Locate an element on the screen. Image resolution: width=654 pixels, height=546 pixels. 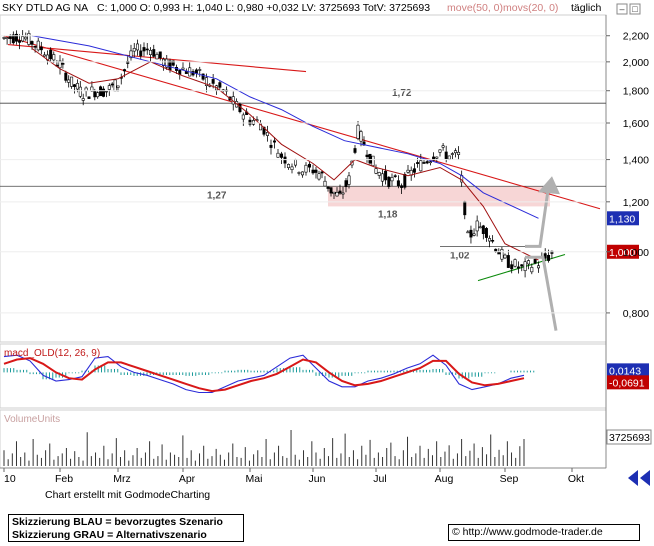
period-label: täglich is located at coordinates (586, 8).